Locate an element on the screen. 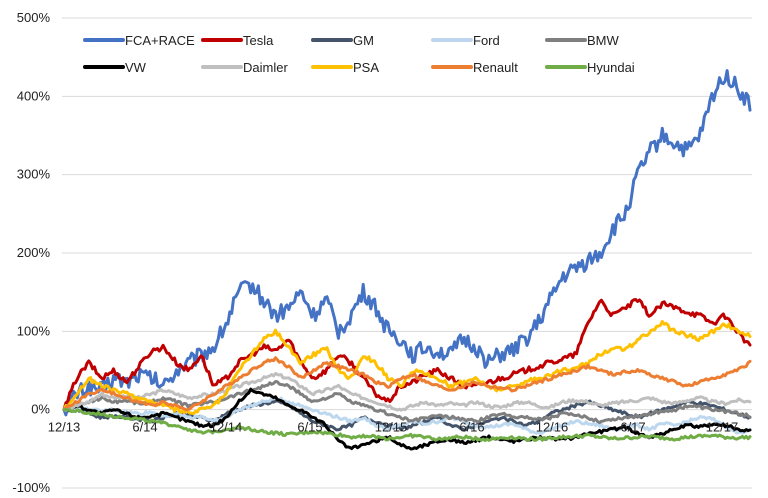  series-line-hyundai is located at coordinates (407, 425).